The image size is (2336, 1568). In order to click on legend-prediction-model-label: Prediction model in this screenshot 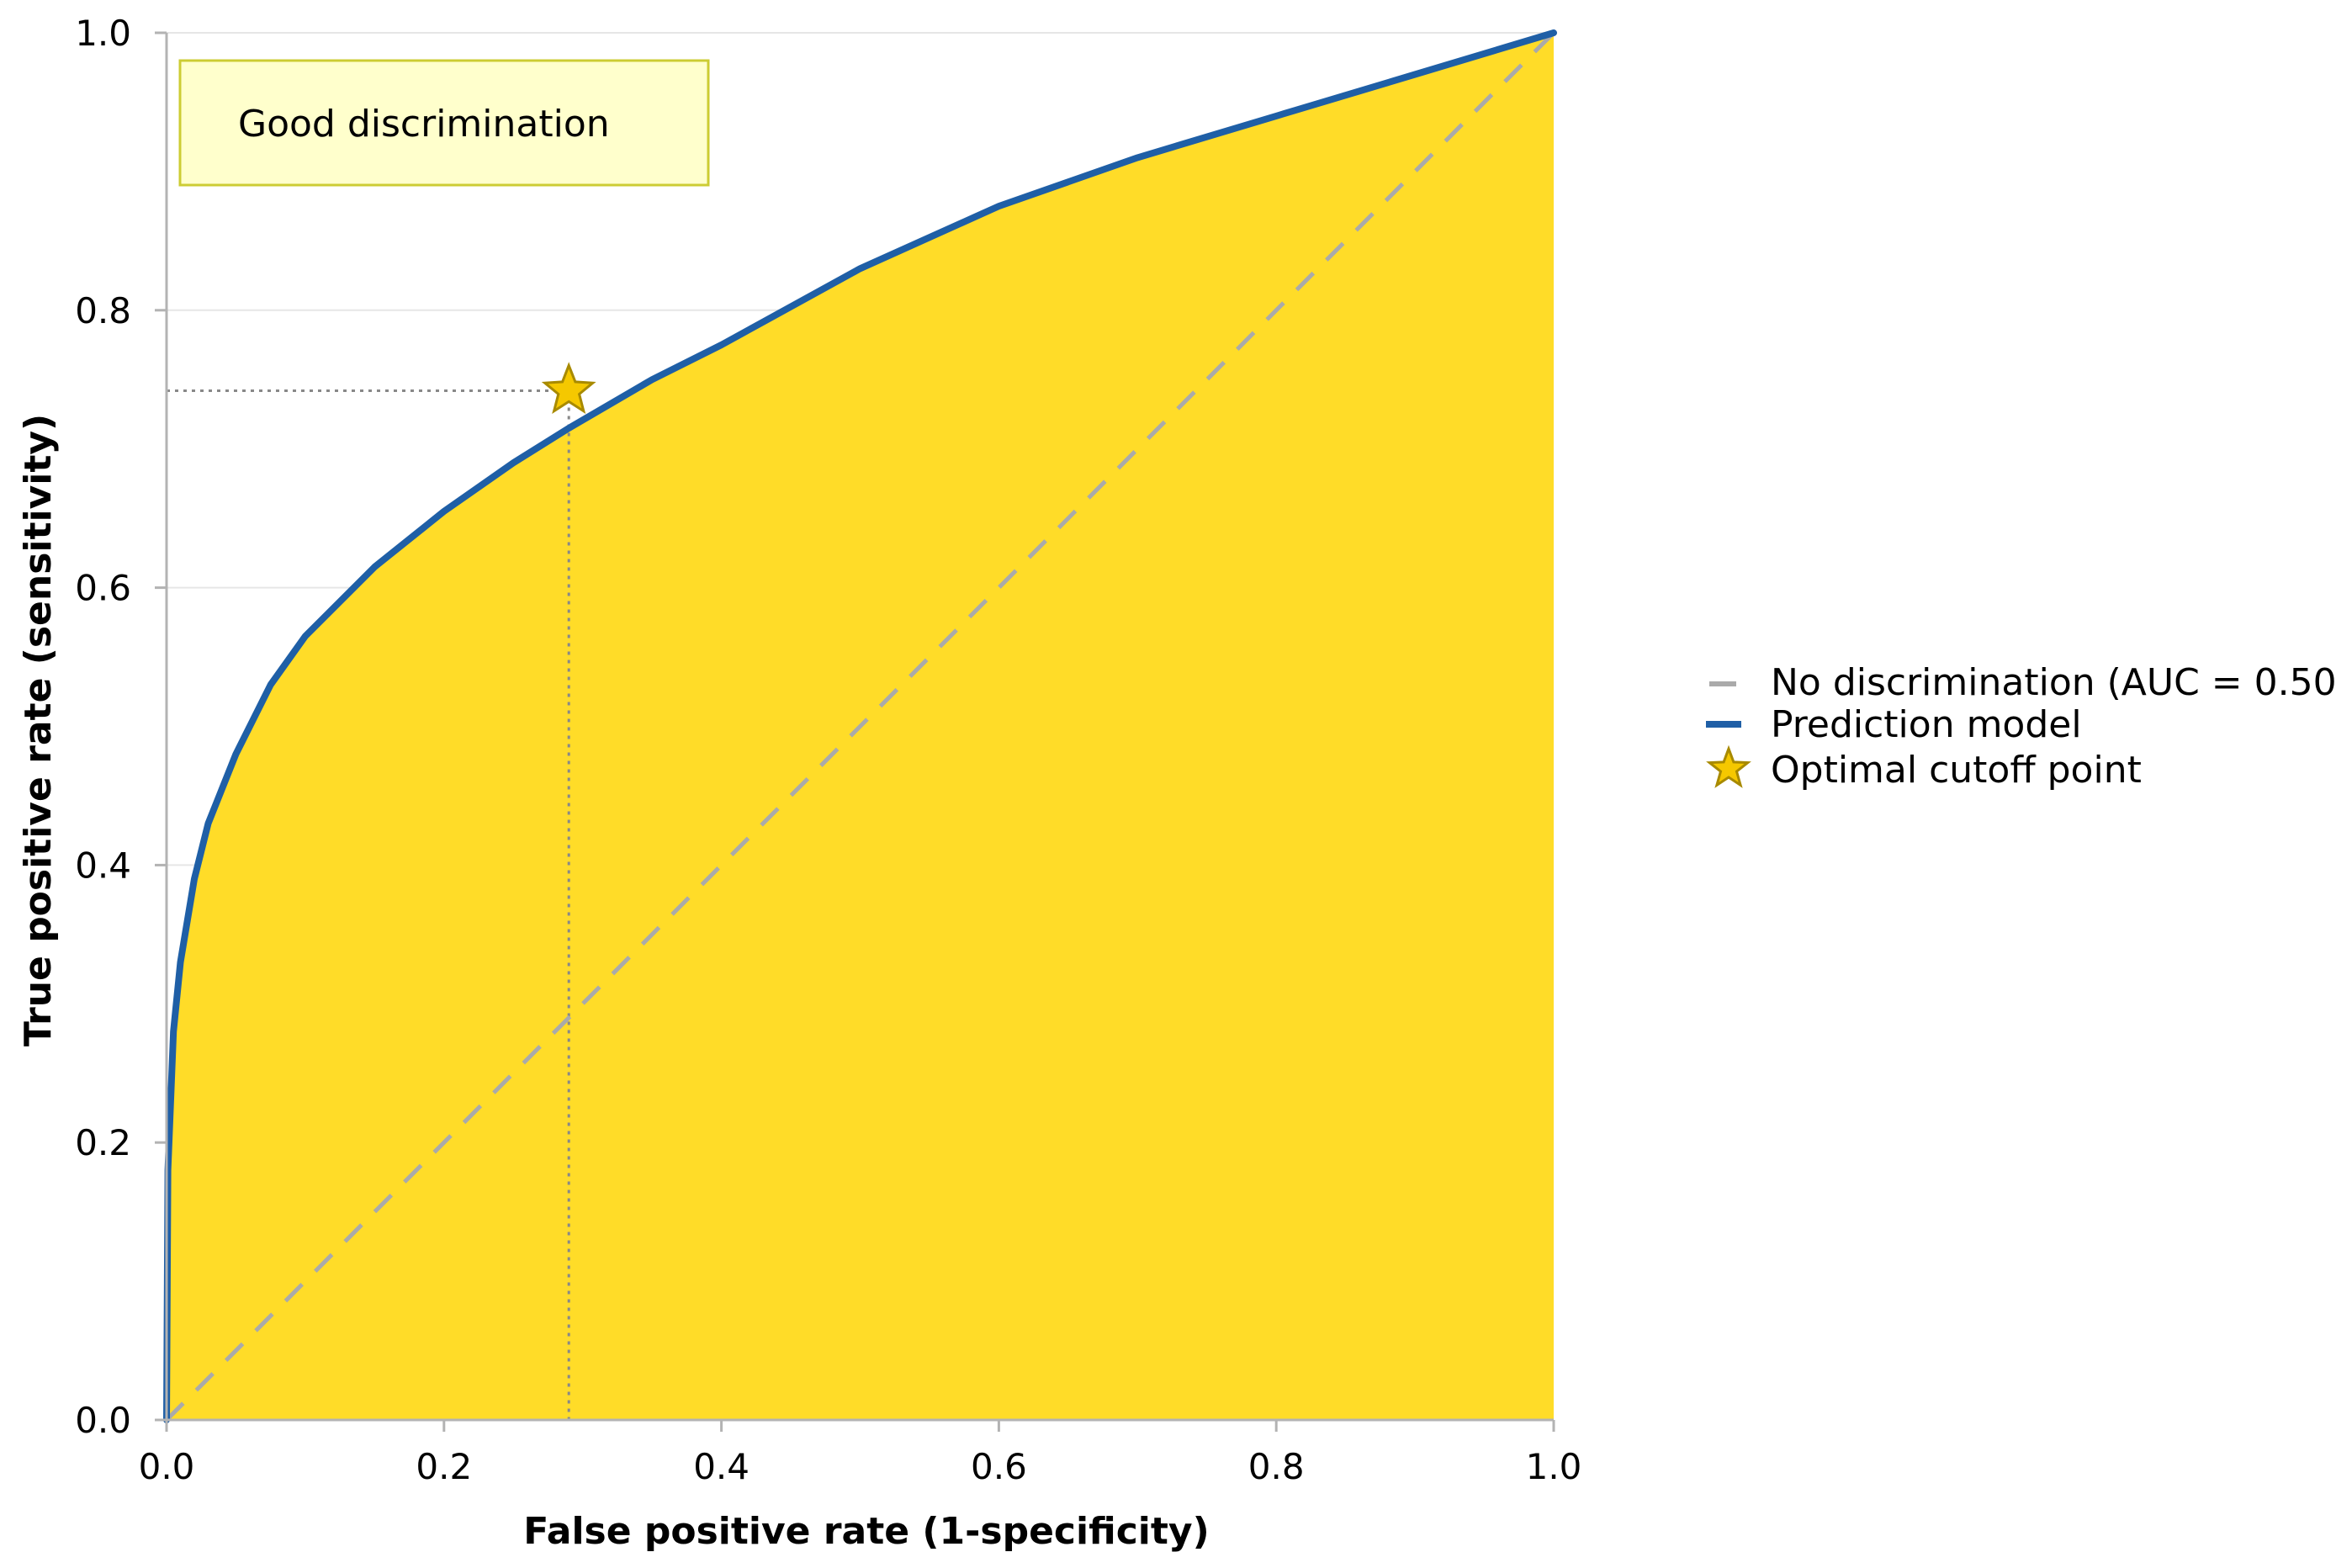, I will do `click(1927, 724)`.